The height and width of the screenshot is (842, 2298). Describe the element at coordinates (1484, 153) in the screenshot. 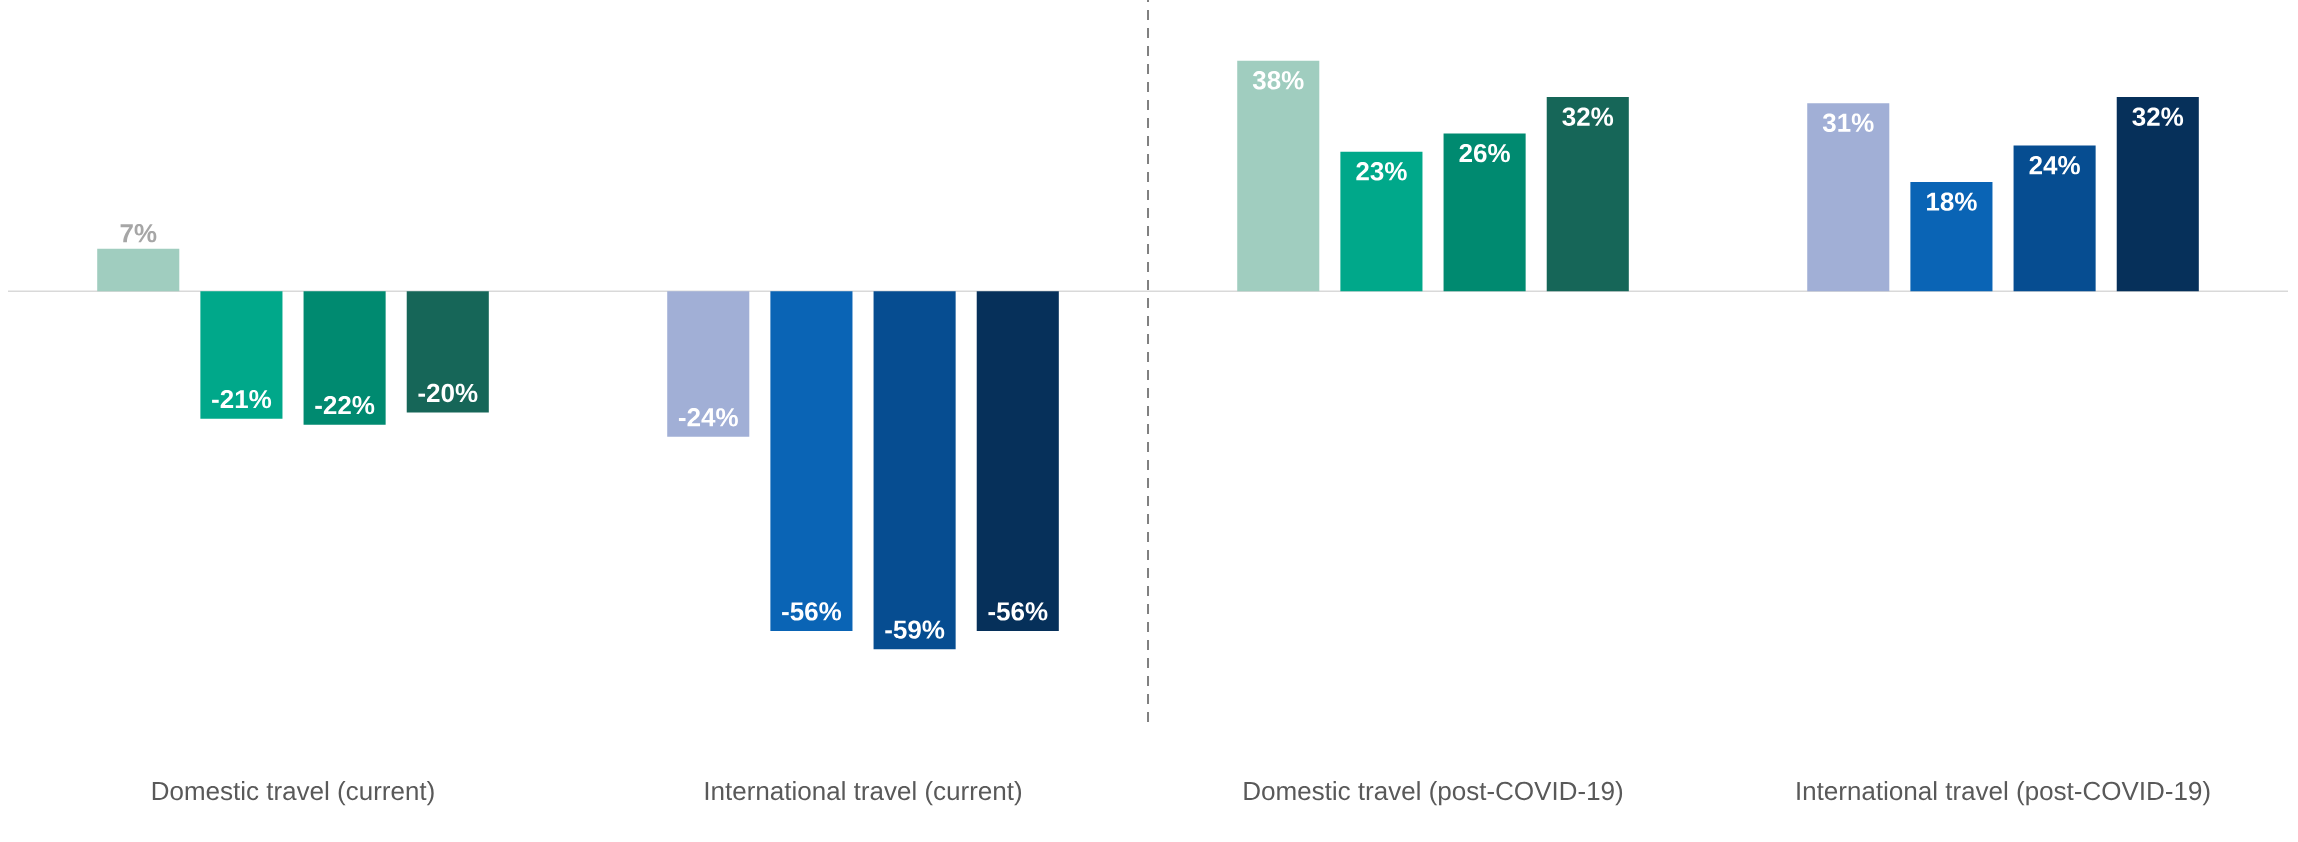

I see `data-label: 26%` at that location.